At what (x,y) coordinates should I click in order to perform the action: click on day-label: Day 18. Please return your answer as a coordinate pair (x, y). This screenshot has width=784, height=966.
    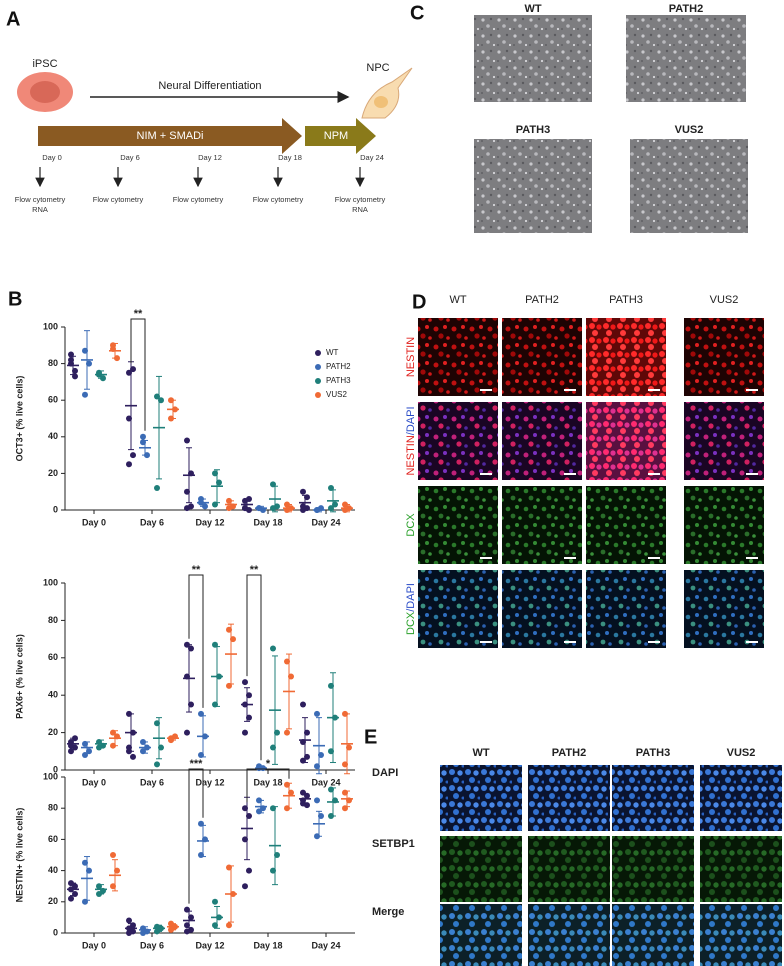
    Looking at the image, I should click on (290, 157).